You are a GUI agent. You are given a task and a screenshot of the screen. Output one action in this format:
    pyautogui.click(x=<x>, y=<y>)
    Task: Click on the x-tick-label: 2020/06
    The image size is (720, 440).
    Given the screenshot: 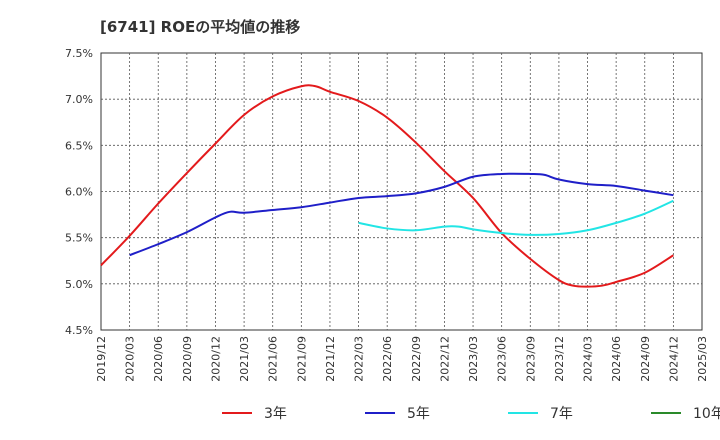 What is the action you would take?
    pyautogui.click(x=158, y=359)
    